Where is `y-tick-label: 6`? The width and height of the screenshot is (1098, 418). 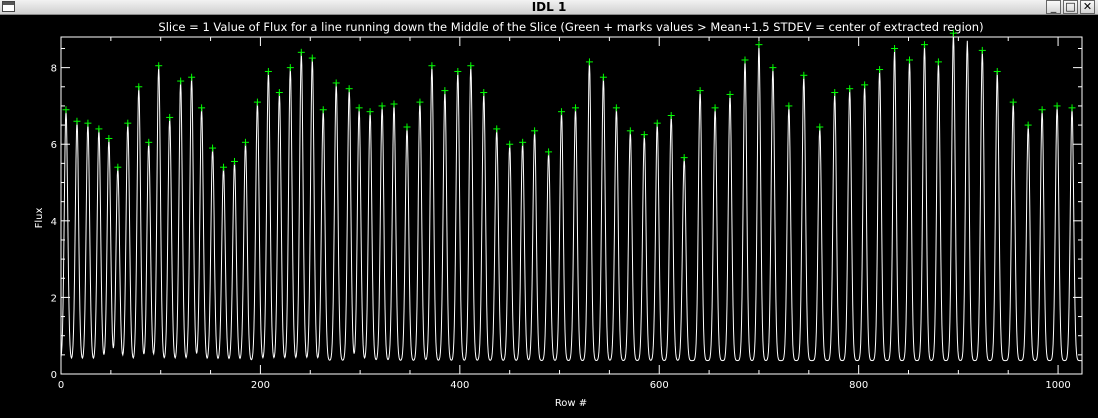 y-tick-label: 6 is located at coordinates (54, 145).